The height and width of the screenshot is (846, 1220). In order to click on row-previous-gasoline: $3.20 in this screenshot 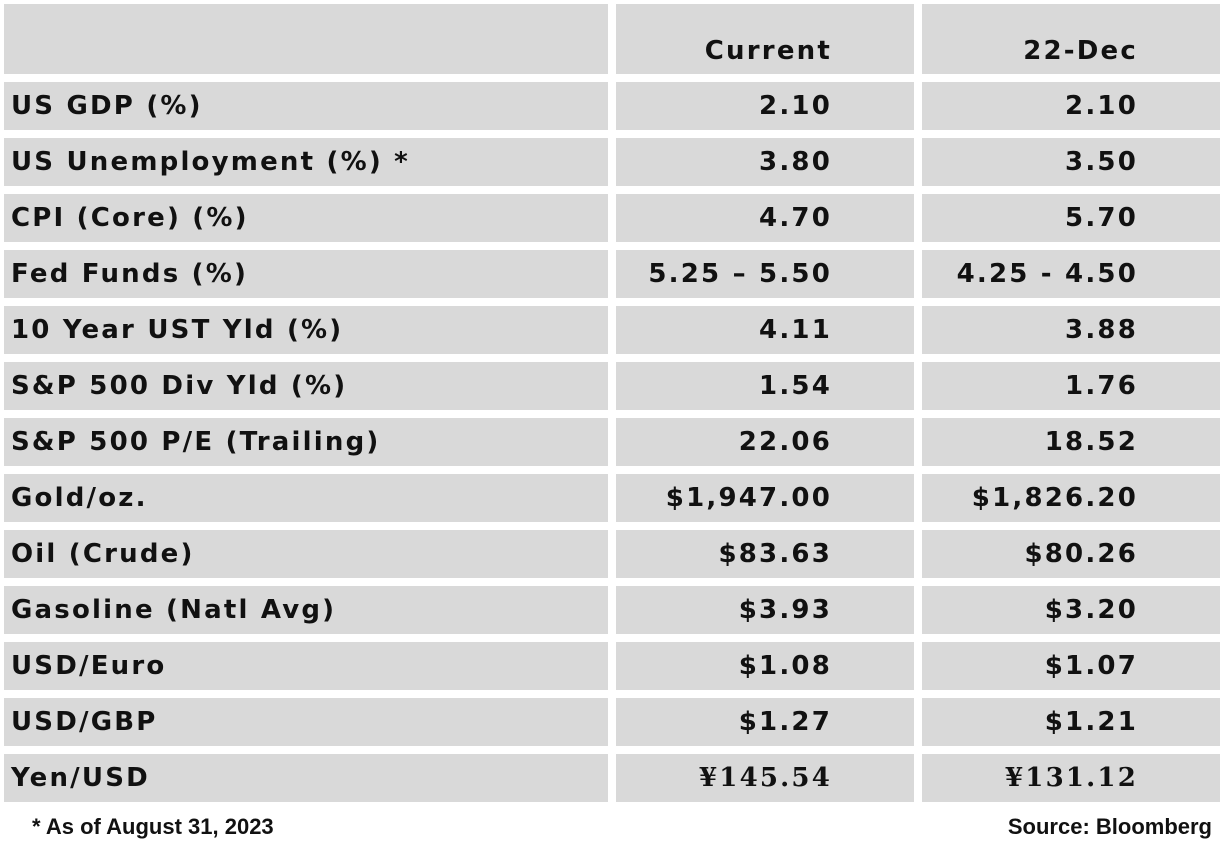, I will do `click(1071, 610)`.